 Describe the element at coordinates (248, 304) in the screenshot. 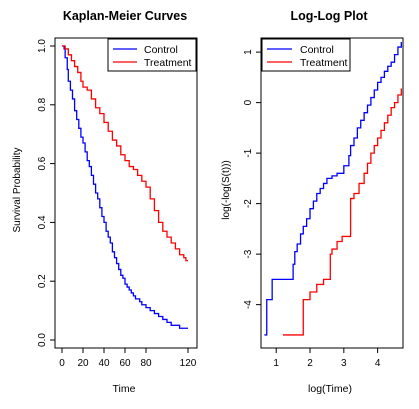

I see `y-tick-label: -4` at that location.